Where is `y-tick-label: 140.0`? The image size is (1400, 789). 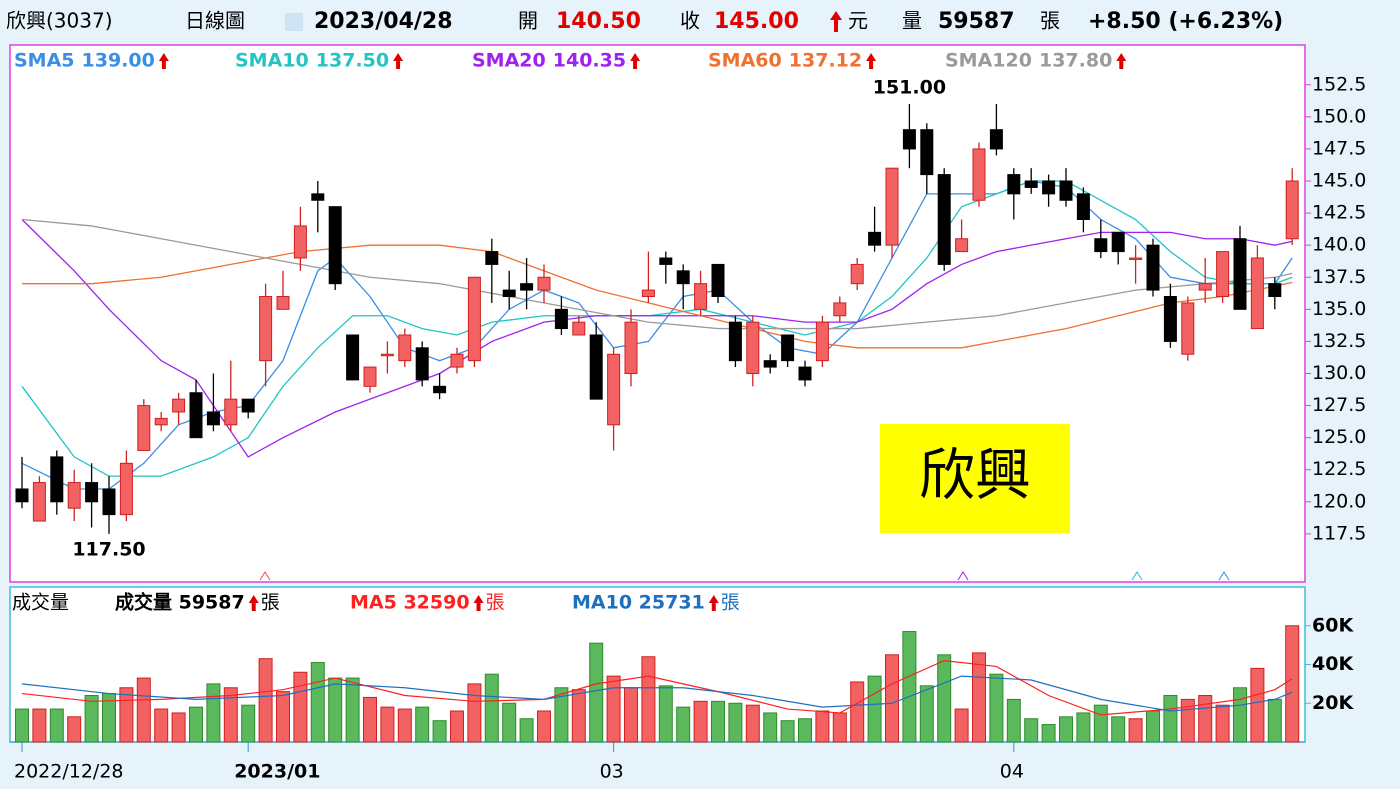 y-tick-label: 140.0 is located at coordinates (1339, 245).